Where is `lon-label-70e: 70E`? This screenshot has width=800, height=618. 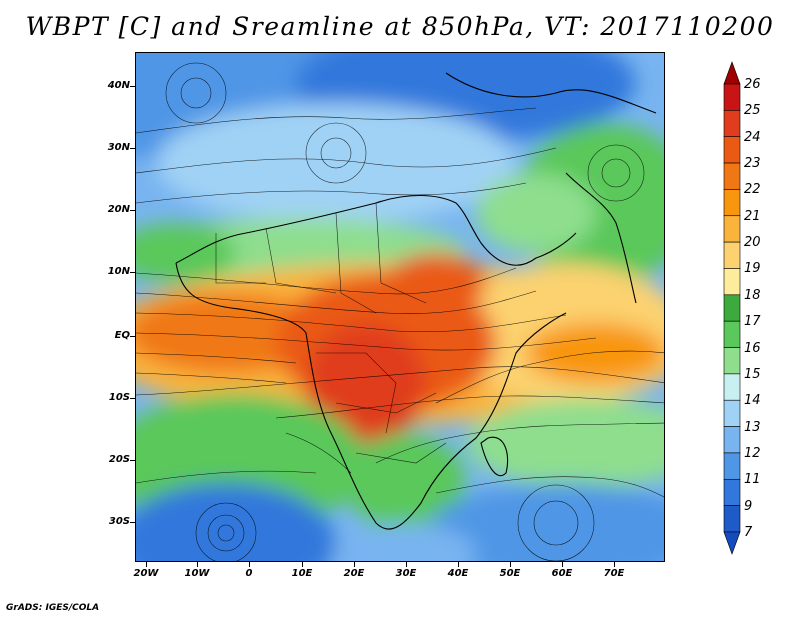 lon-label-70e: 70E is located at coordinates (614, 573).